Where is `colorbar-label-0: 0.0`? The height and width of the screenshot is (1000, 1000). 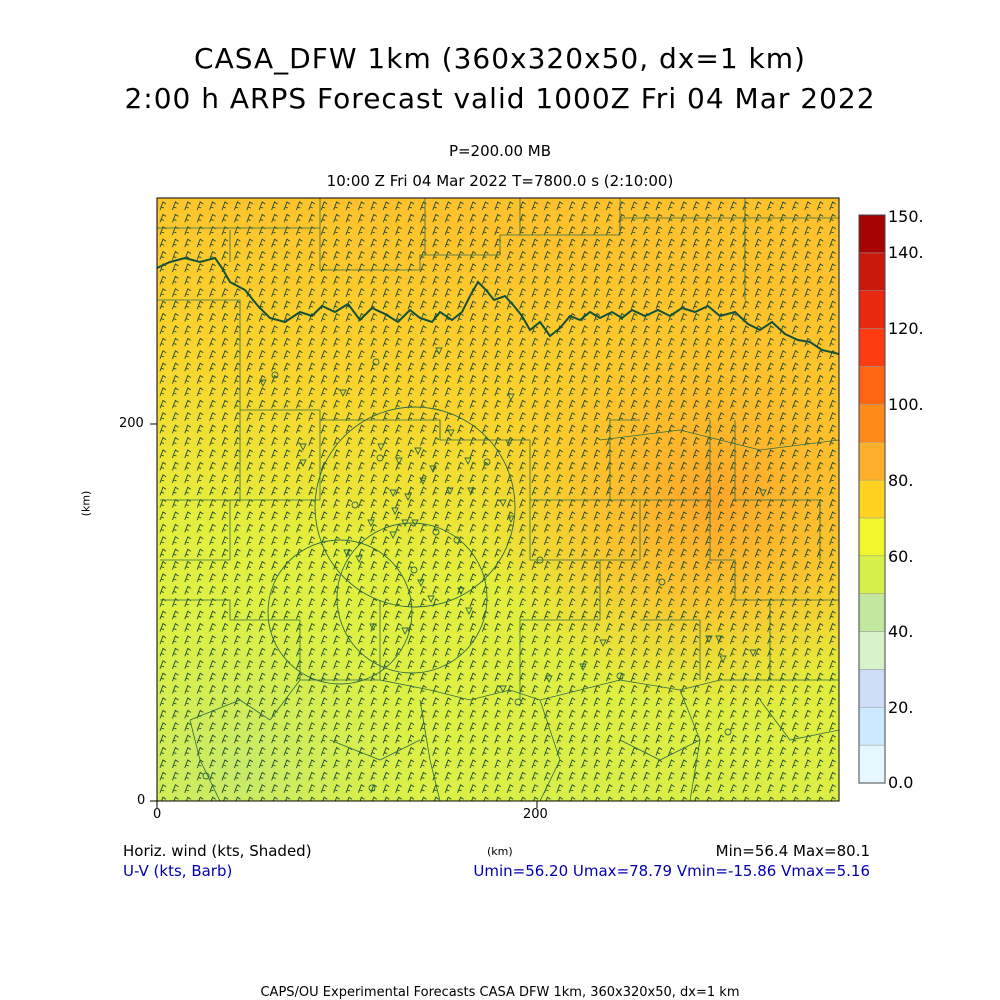 colorbar-label-0: 0.0 is located at coordinates (901, 782).